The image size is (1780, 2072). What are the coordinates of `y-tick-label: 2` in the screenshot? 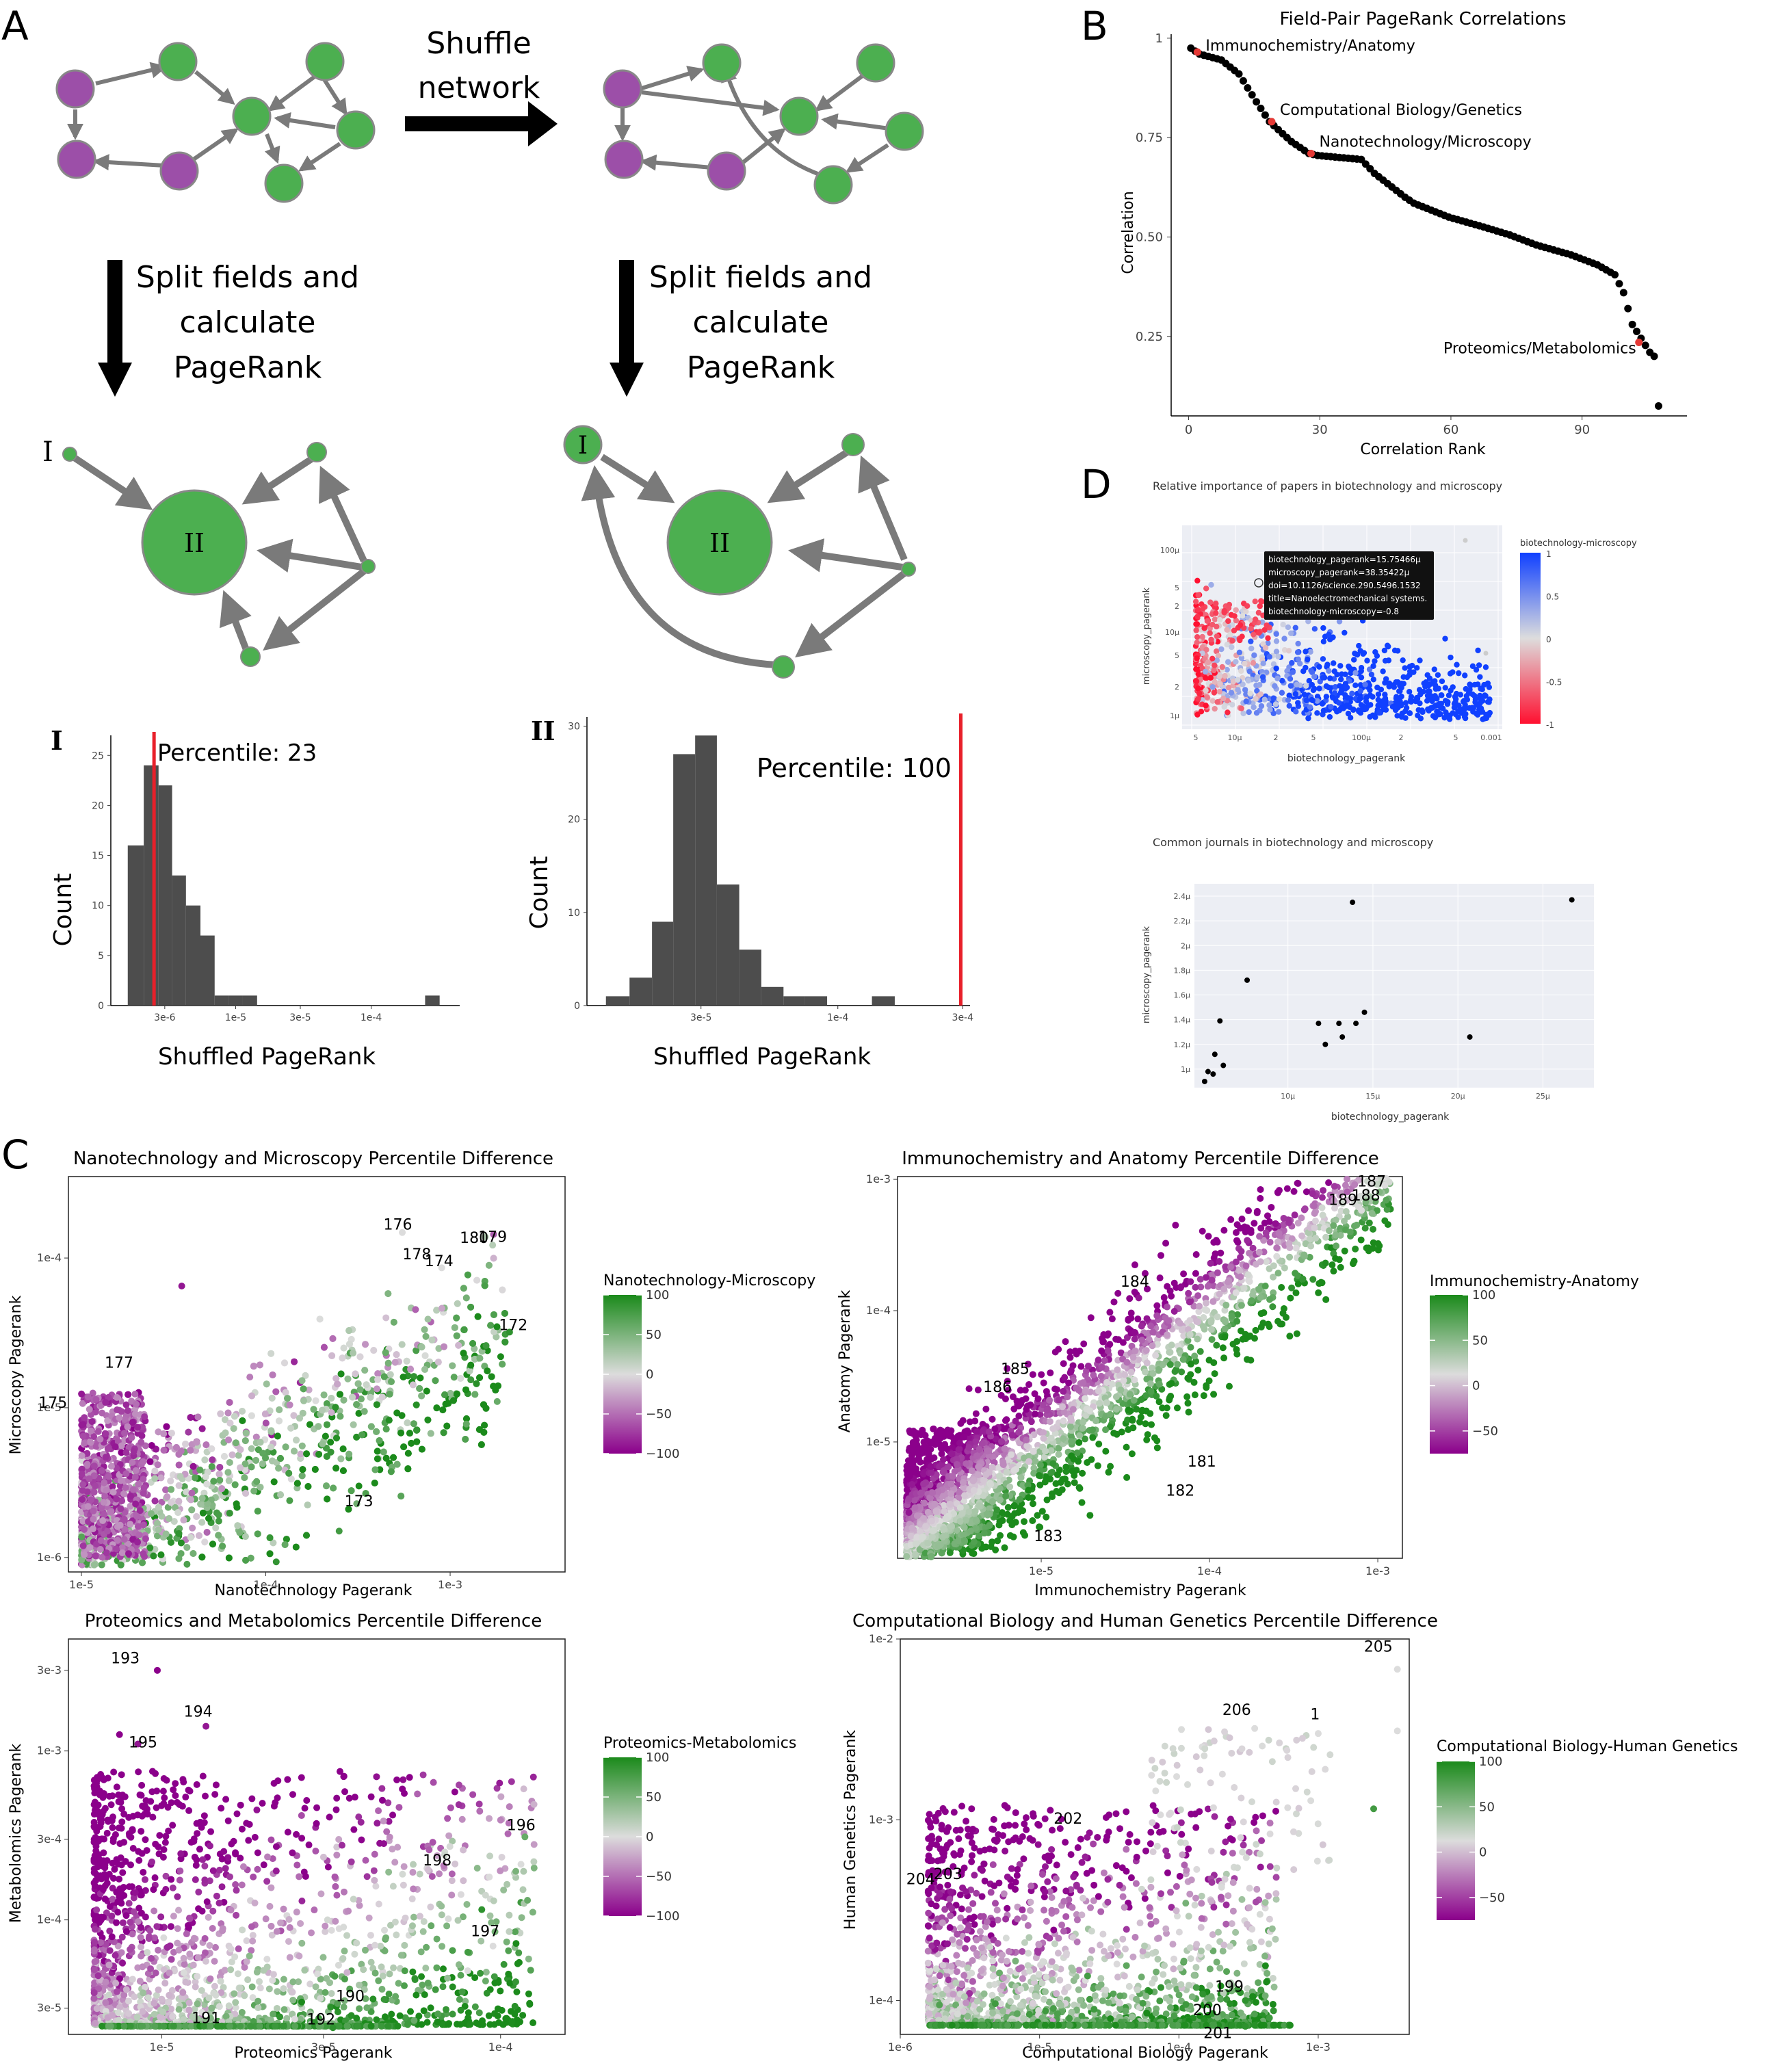 It's located at (1177, 606).